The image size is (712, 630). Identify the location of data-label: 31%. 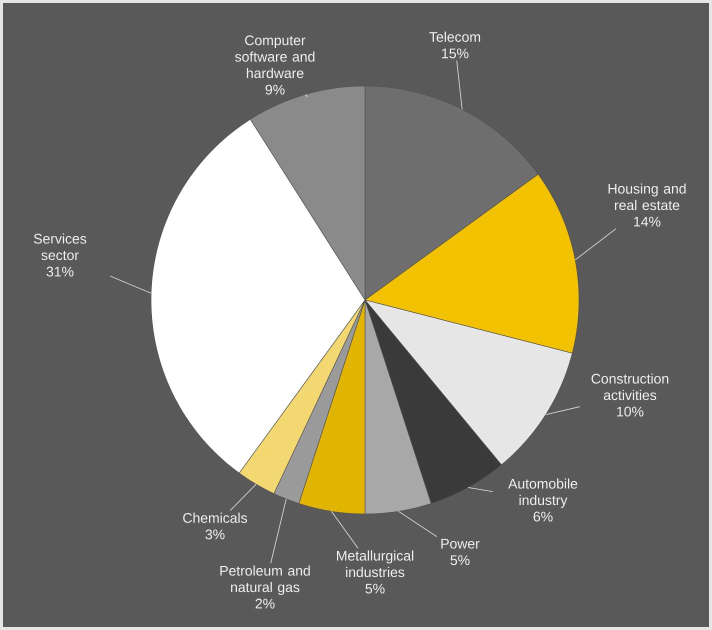
(60, 271).